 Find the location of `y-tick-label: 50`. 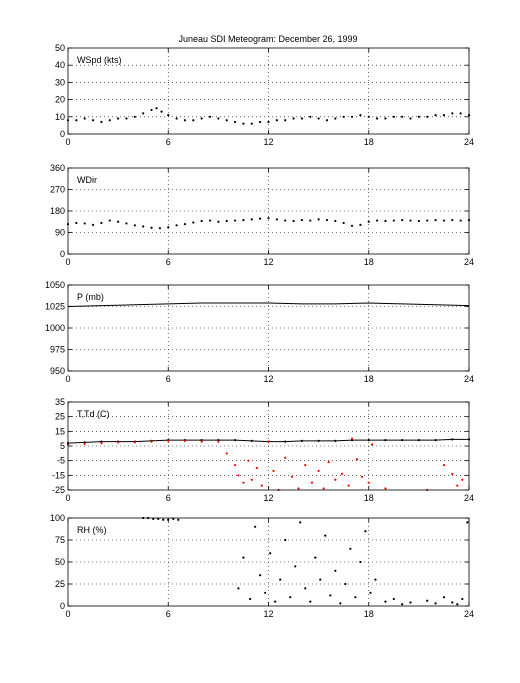

y-tick-label: 50 is located at coordinates (60, 48).